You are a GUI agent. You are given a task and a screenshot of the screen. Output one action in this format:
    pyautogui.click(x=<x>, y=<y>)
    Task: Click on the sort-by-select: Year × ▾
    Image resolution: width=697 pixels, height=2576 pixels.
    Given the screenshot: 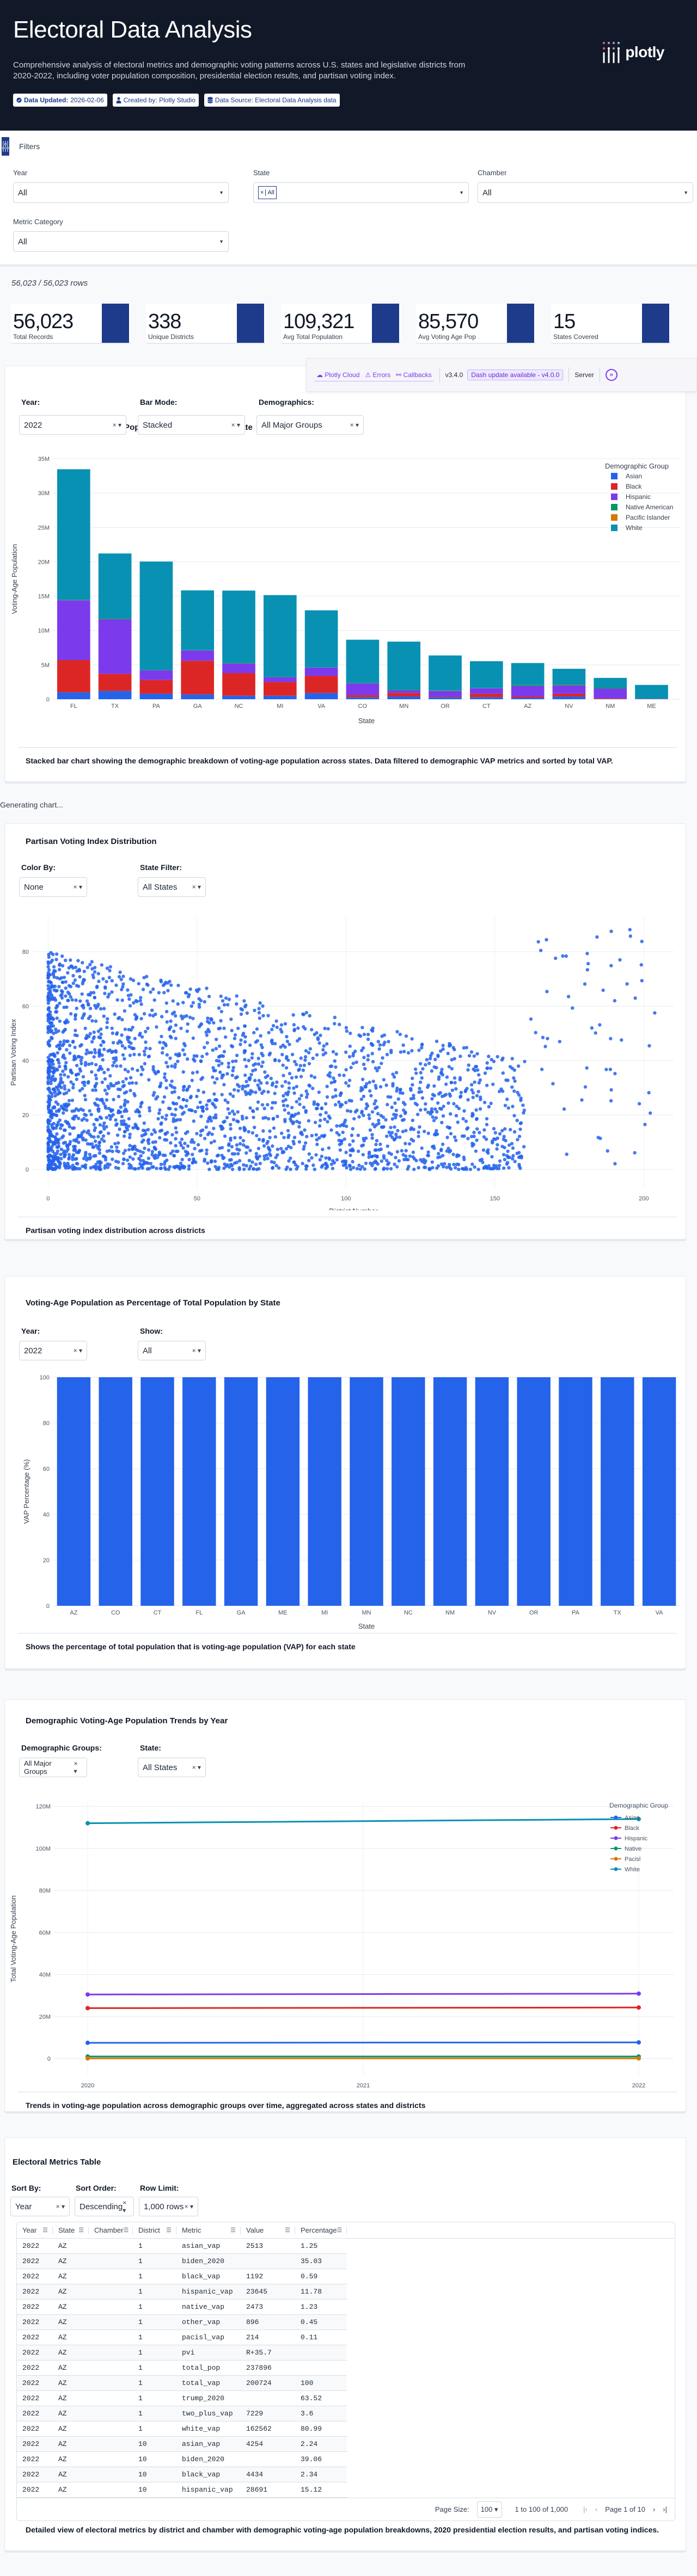 What is the action you would take?
    pyautogui.click(x=40, y=2206)
    